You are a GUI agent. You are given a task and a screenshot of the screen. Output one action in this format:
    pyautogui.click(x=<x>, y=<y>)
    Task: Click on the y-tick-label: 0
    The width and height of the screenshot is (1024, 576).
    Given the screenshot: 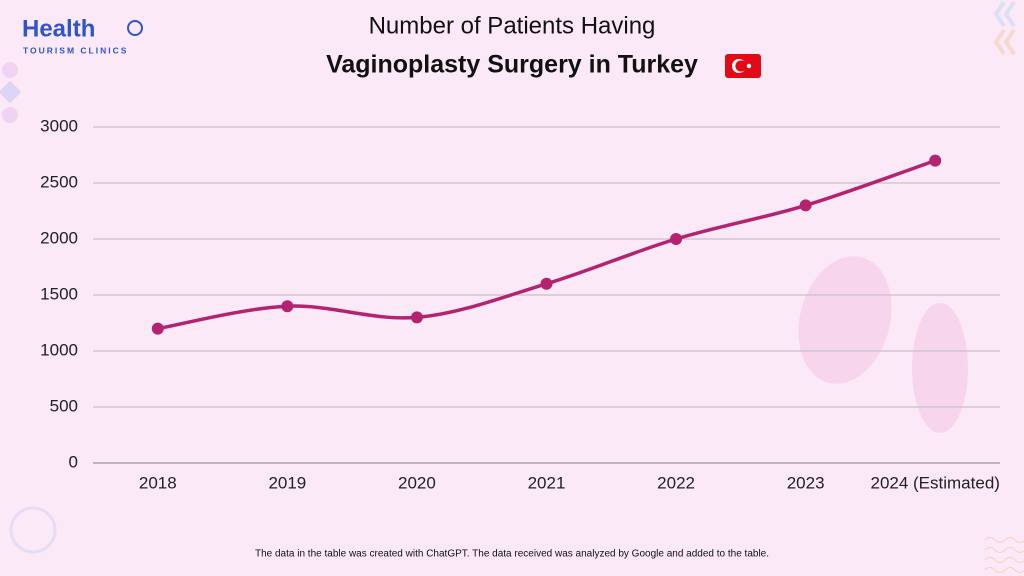 What is the action you would take?
    pyautogui.click(x=73, y=461)
    